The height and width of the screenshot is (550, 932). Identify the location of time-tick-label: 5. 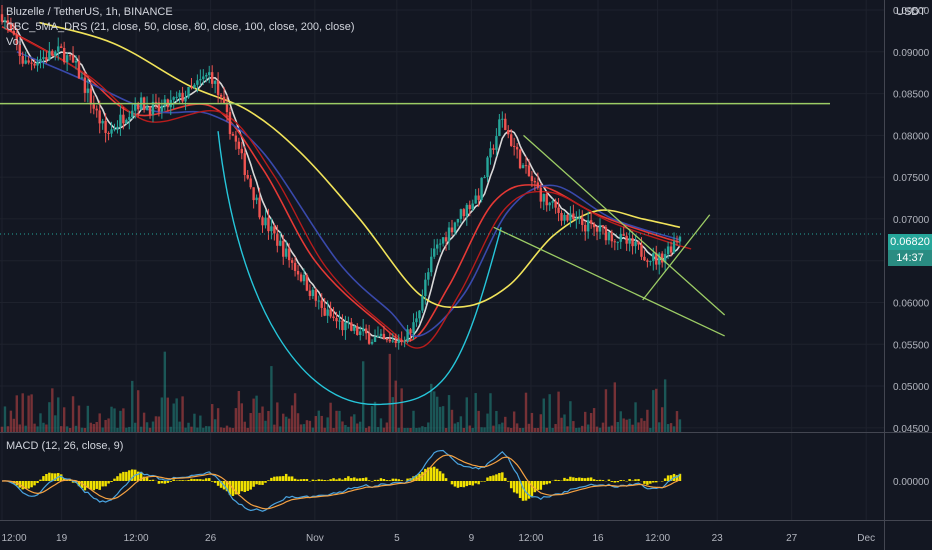
(397, 538).